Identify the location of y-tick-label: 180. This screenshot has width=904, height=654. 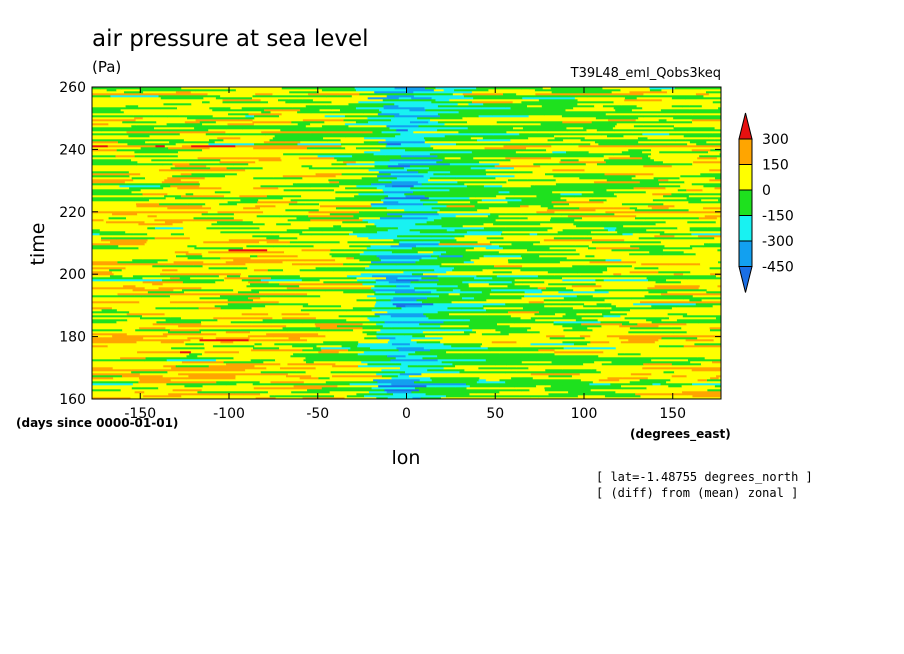
(72, 338).